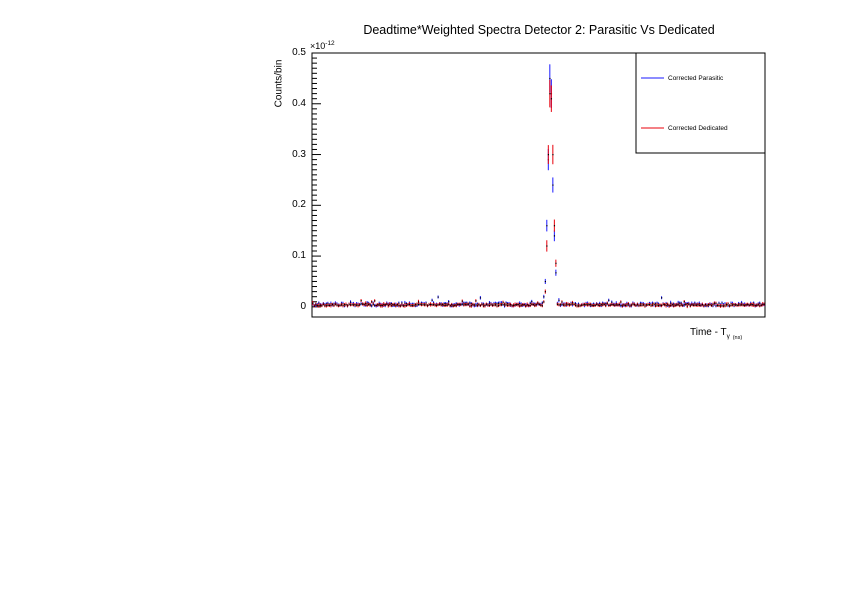 This screenshot has width=842, height=595. I want to click on x-axis-label-sub: γ, so click(728, 336).